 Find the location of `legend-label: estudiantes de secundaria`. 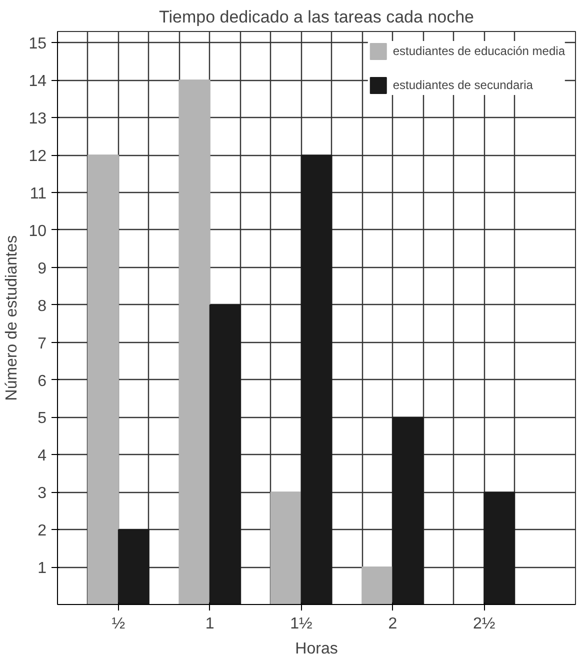

legend-label: estudiantes de secundaria is located at coordinates (462, 85).